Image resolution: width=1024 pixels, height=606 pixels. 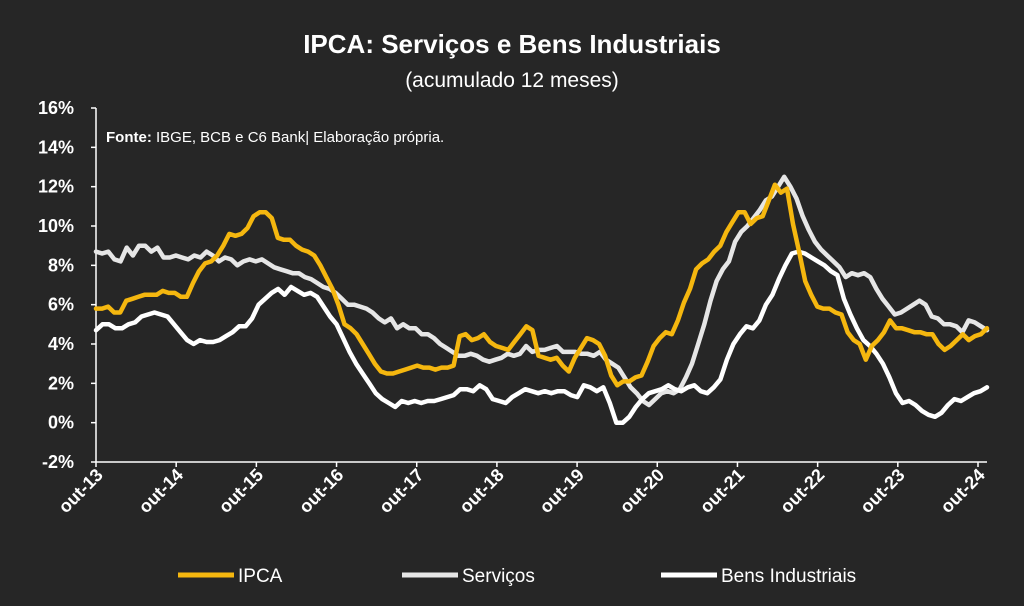 I want to click on x-tick-label: out-13, so click(x=81, y=491).